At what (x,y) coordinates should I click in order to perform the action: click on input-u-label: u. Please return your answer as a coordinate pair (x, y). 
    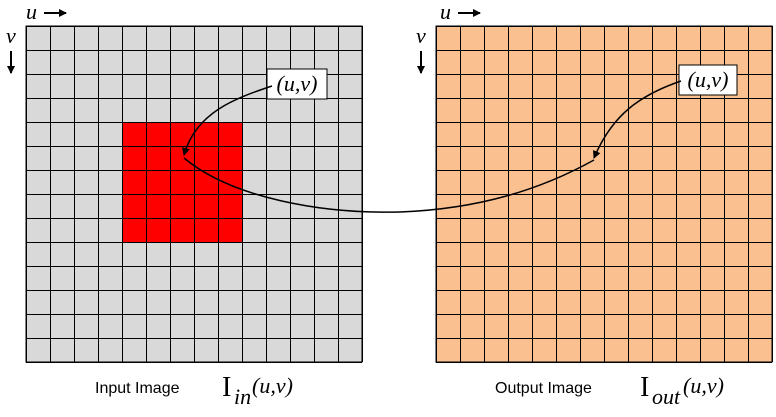
    Looking at the image, I should click on (31, 12).